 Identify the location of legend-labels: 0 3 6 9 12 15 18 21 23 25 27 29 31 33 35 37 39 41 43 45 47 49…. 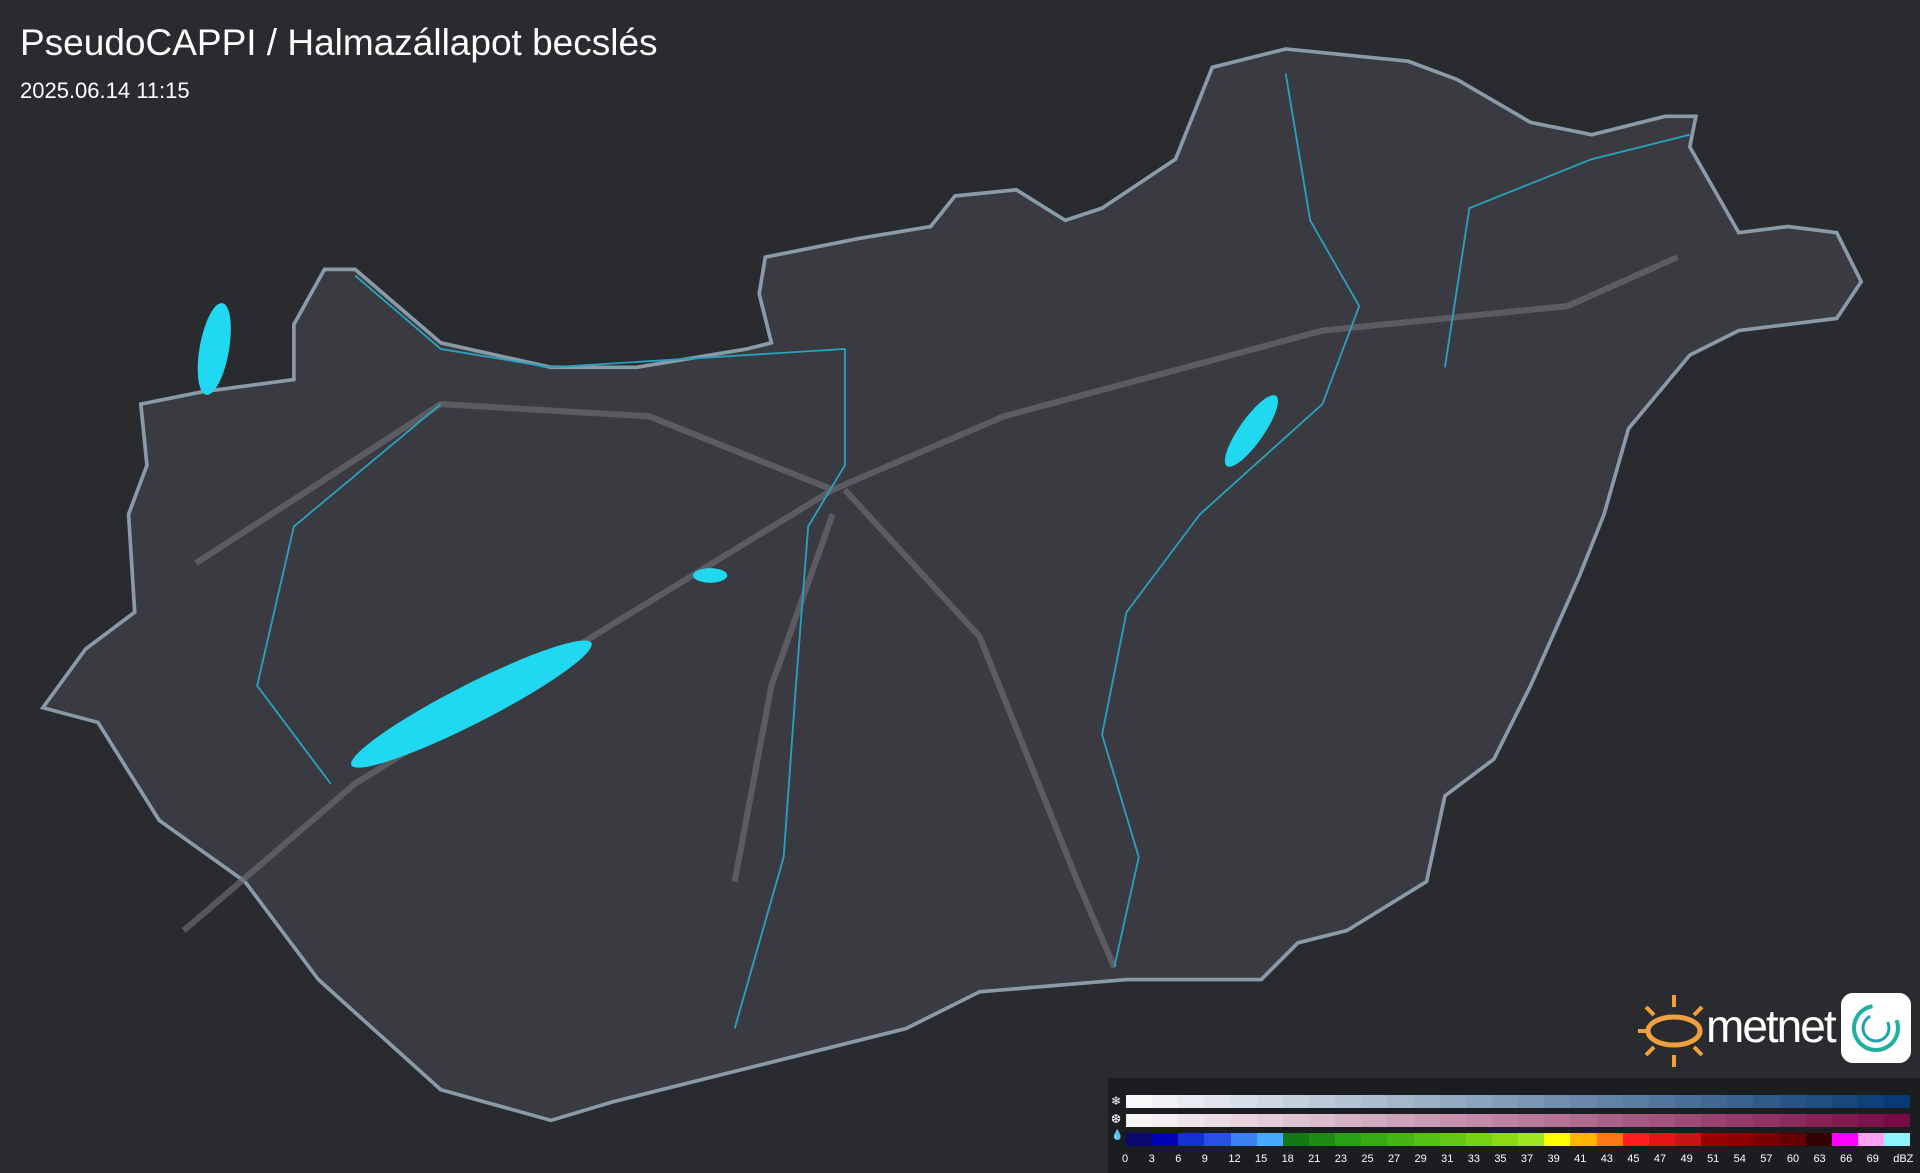
(1521, 1159).